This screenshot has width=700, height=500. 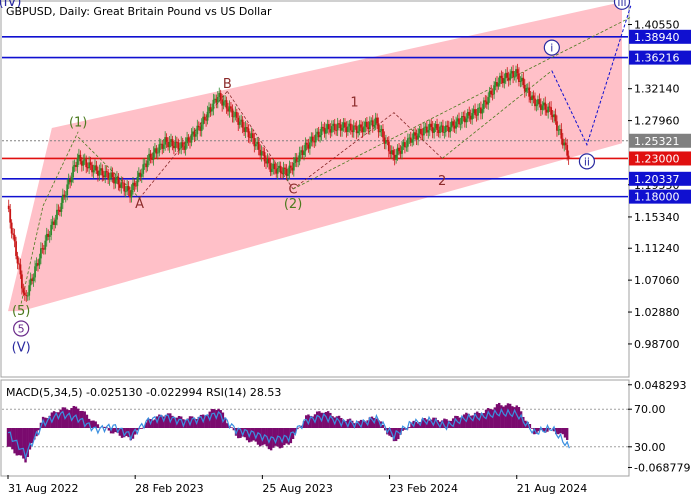 I want to click on wave-label-9: iii, so click(x=621, y=4).